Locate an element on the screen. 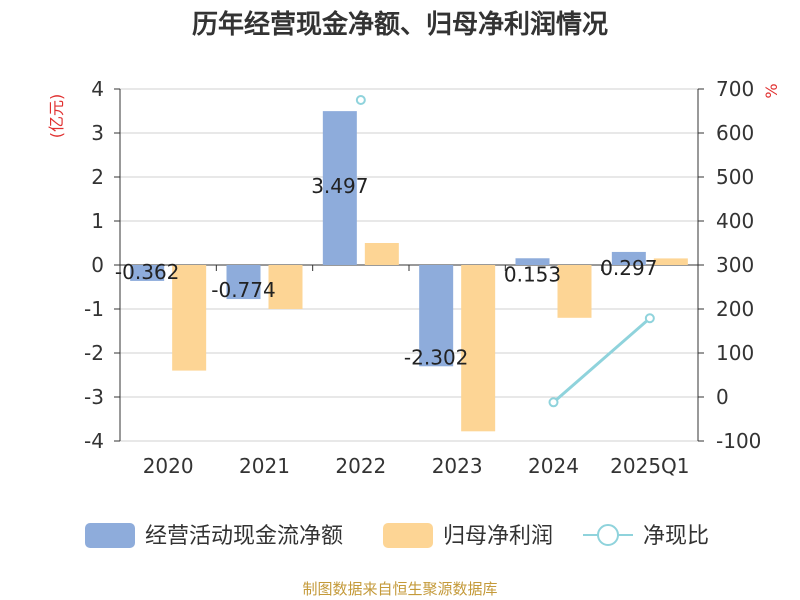  ratio-line is located at coordinates (601, 360).